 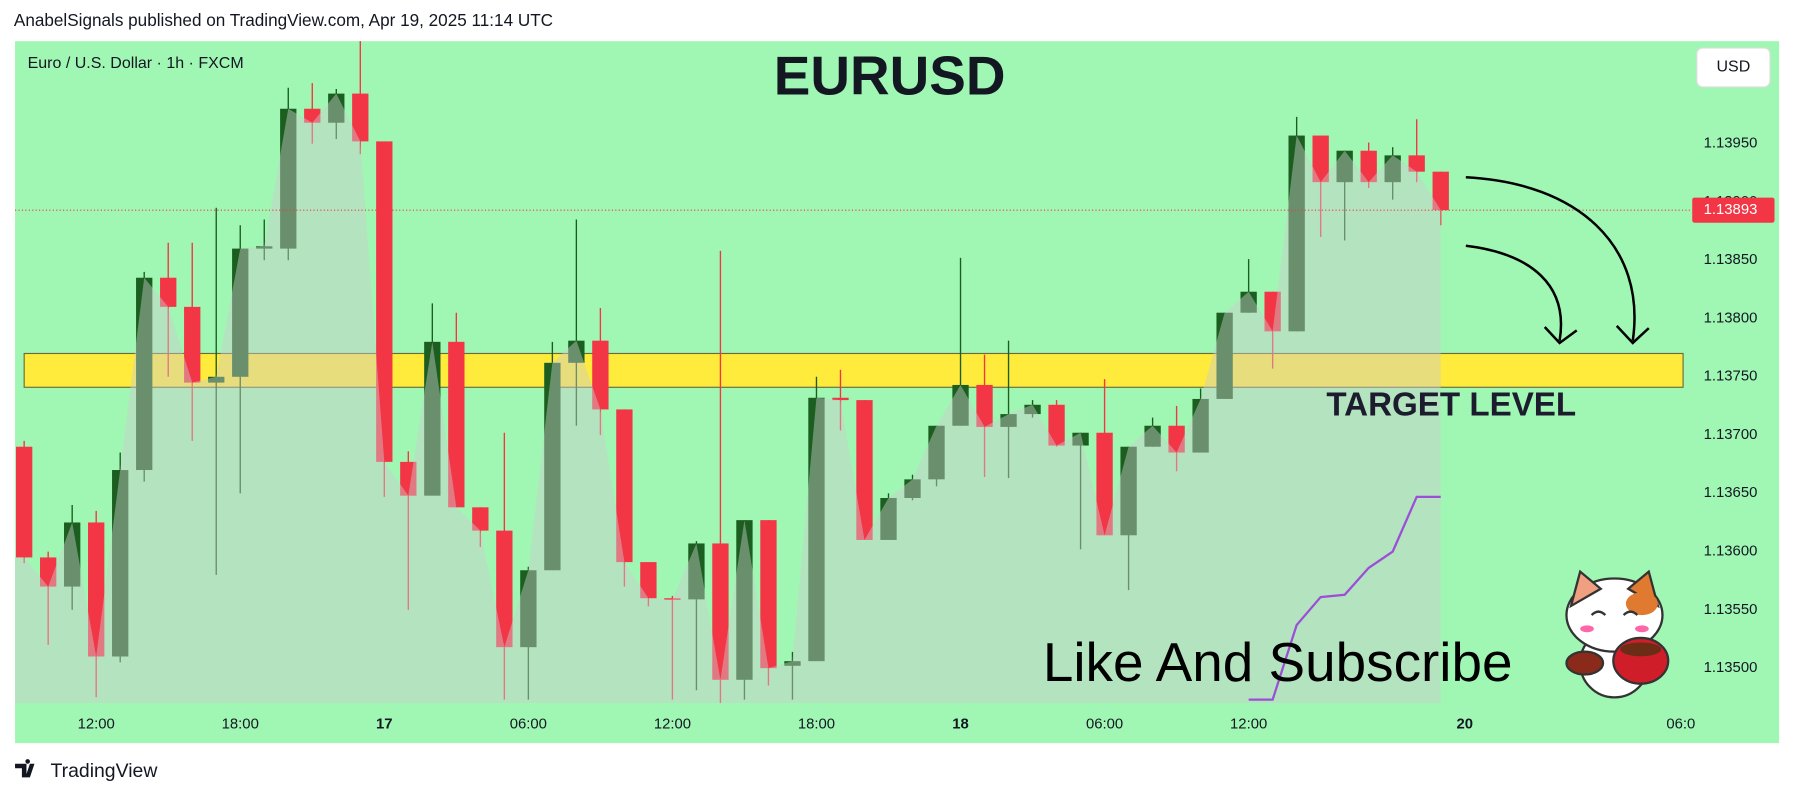 I want to click on target-label: TARGET LEVEL, so click(x=1451, y=405).